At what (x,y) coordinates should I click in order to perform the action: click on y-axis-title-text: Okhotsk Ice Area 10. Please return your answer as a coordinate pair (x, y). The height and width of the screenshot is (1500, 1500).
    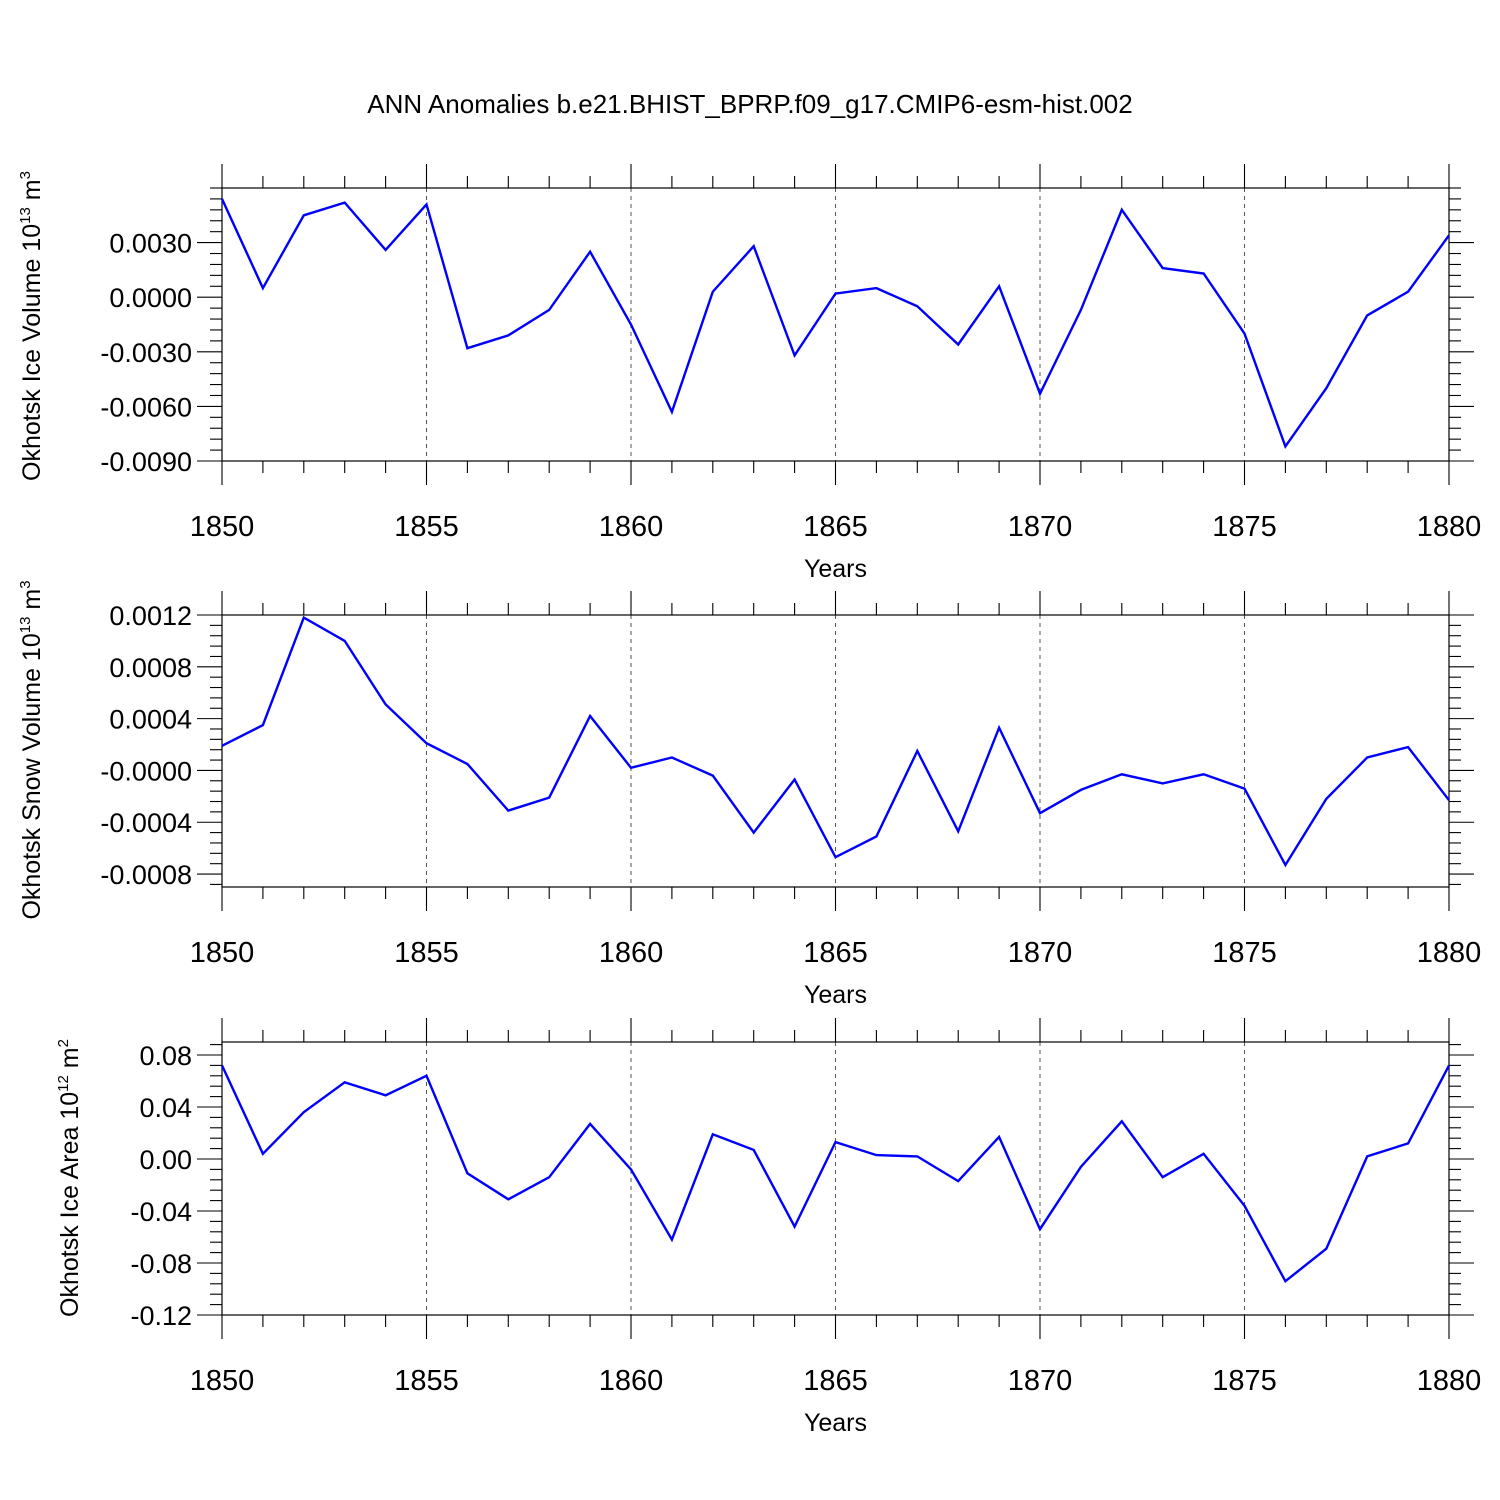
    Looking at the image, I should click on (70, 1204).